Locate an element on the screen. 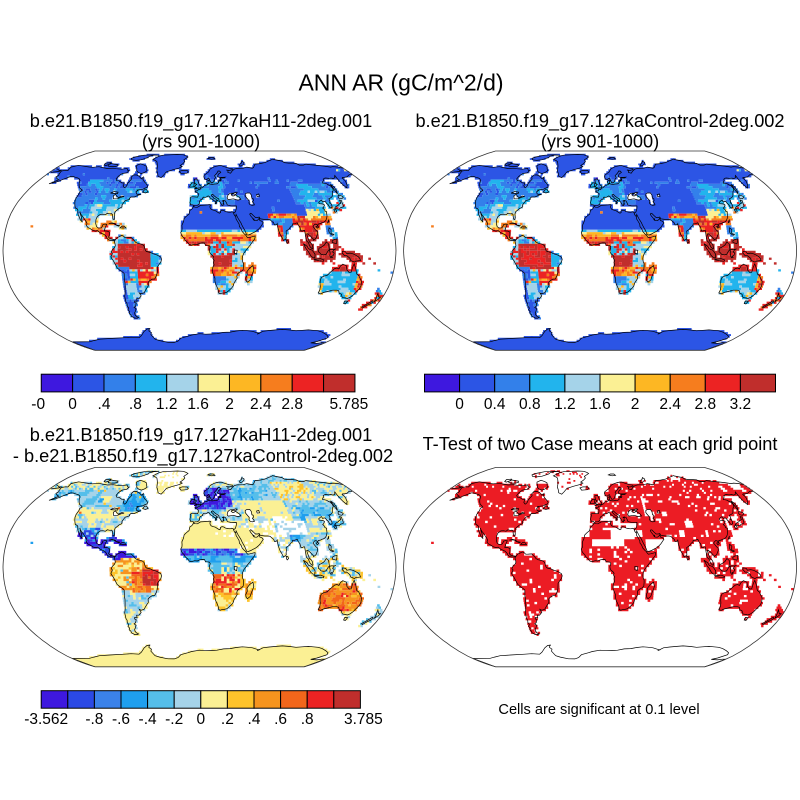 This screenshot has height=800, width=800. svg-text: 3.785 is located at coordinates (363, 719).